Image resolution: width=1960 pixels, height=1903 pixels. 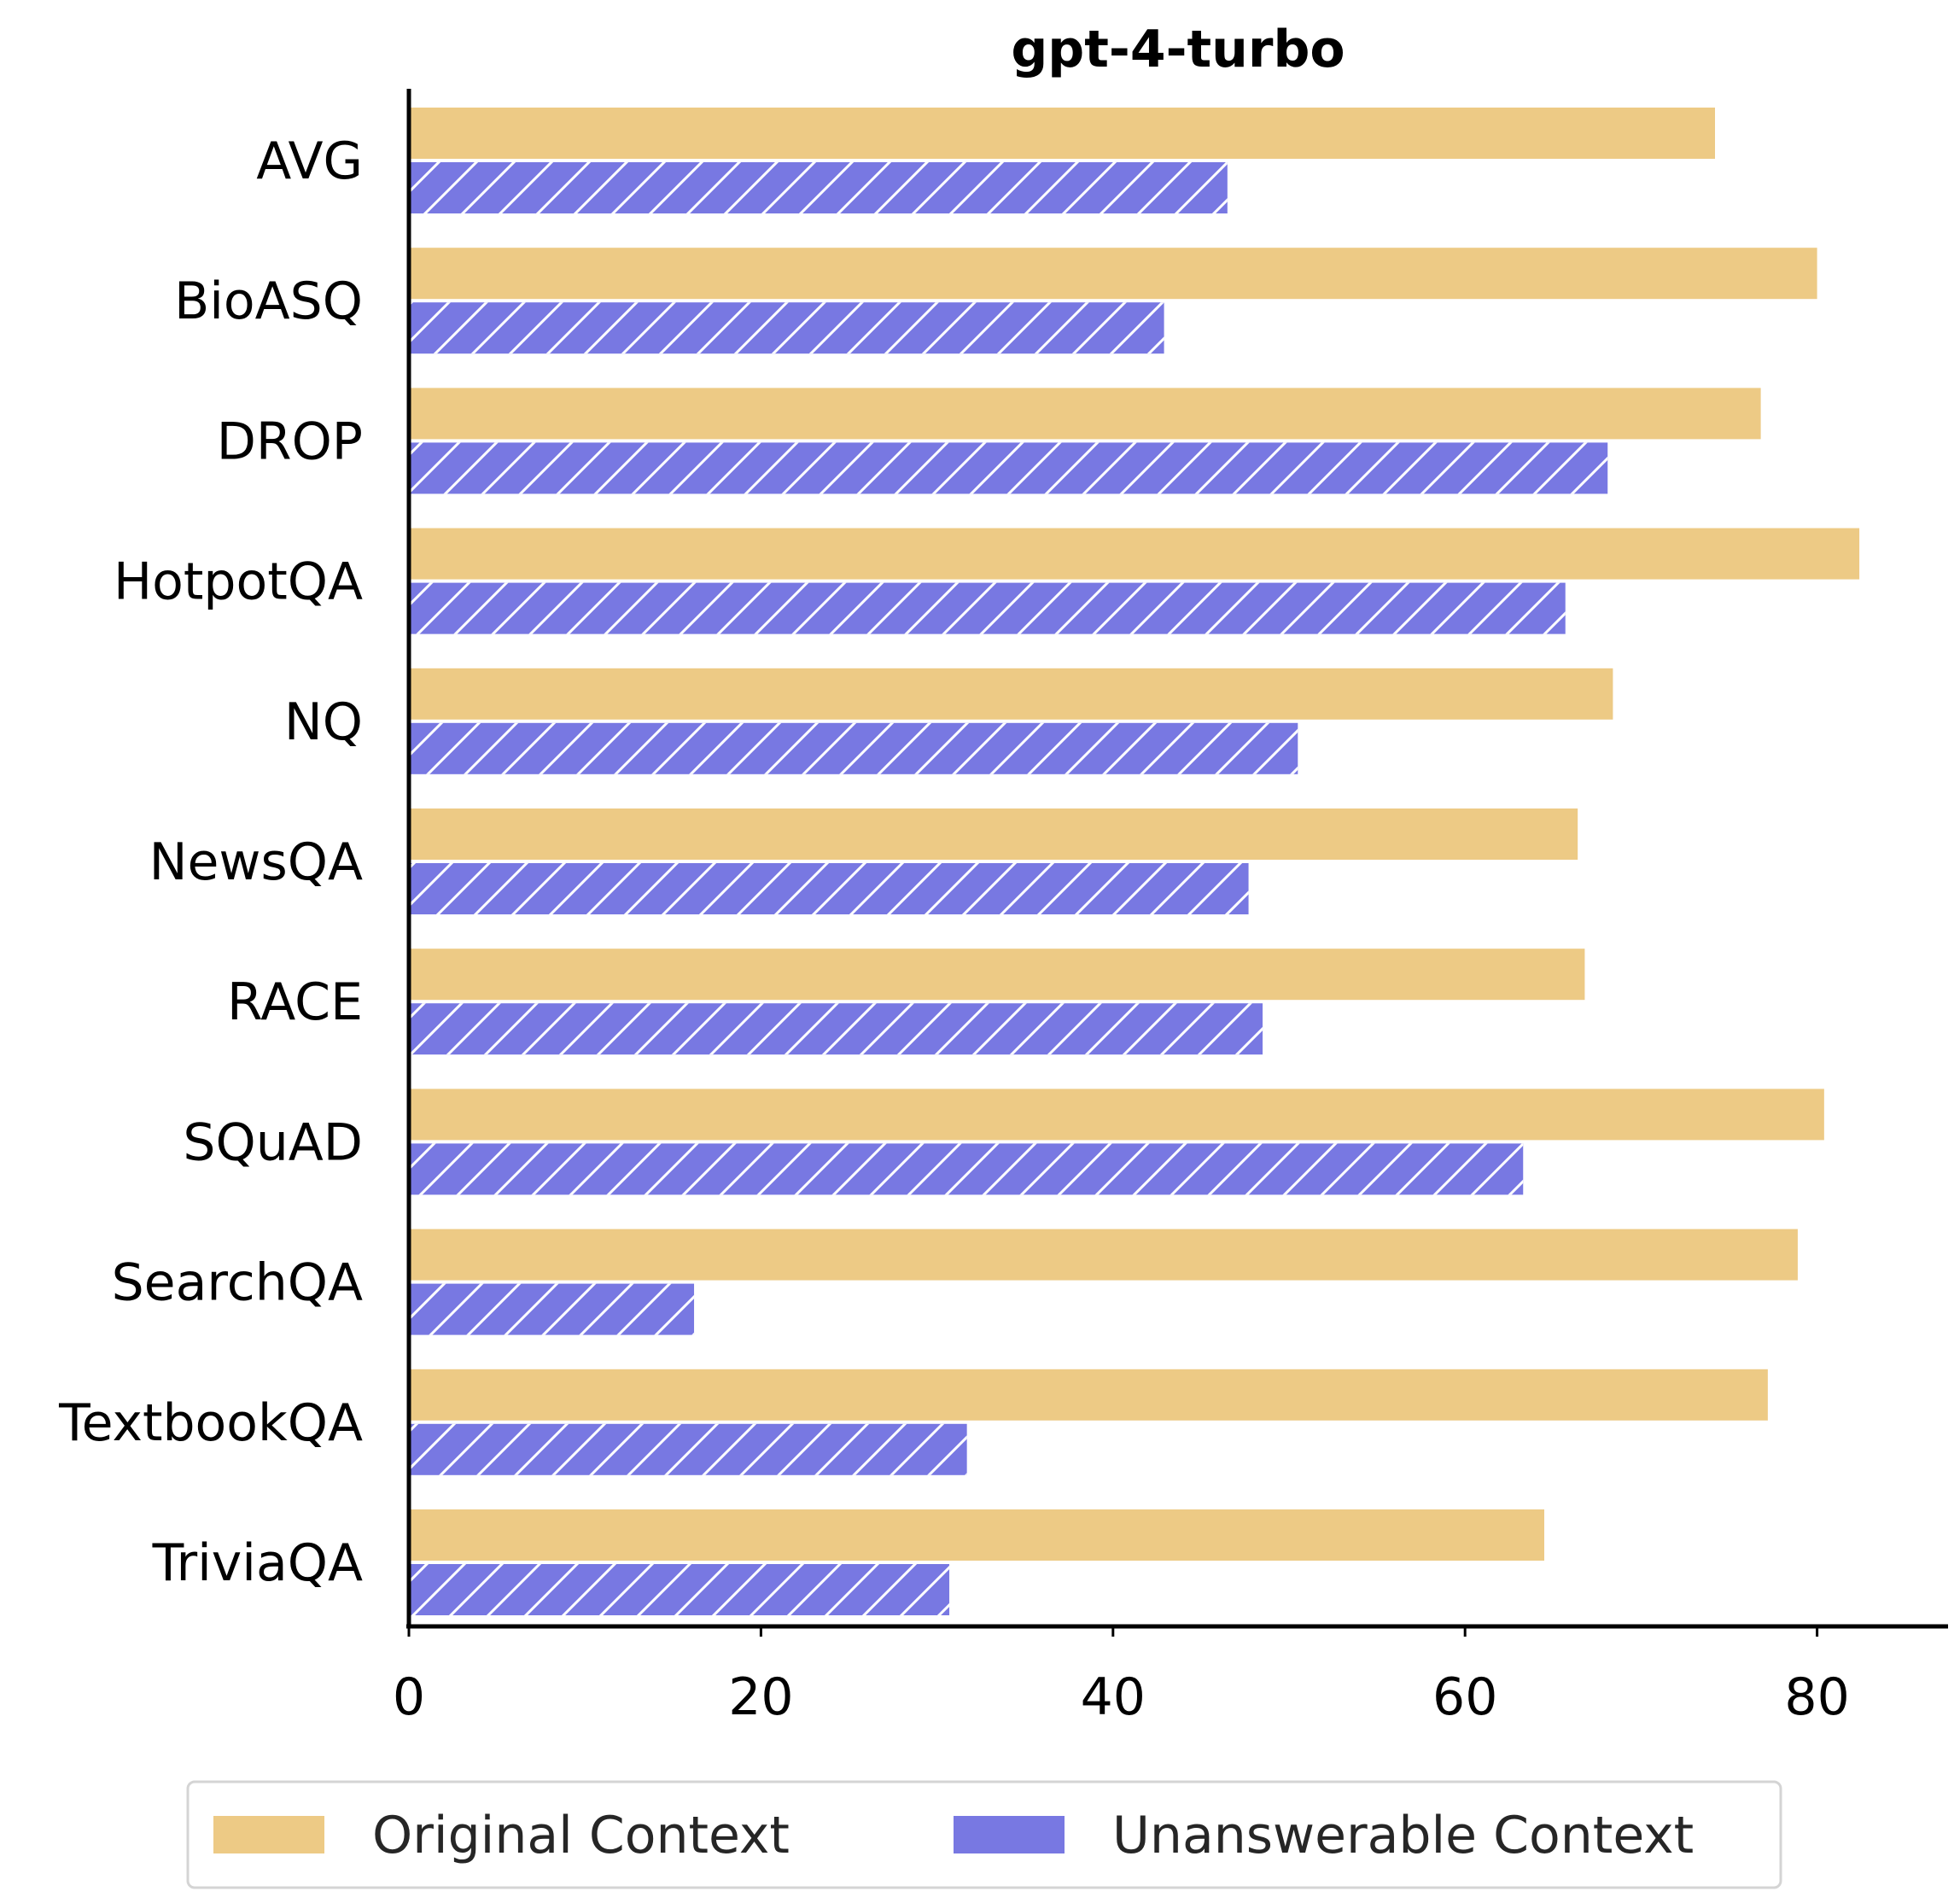 What do you see at coordinates (1113, 274) in the screenshot?
I see `bar-original-context-bioasq` at bounding box center [1113, 274].